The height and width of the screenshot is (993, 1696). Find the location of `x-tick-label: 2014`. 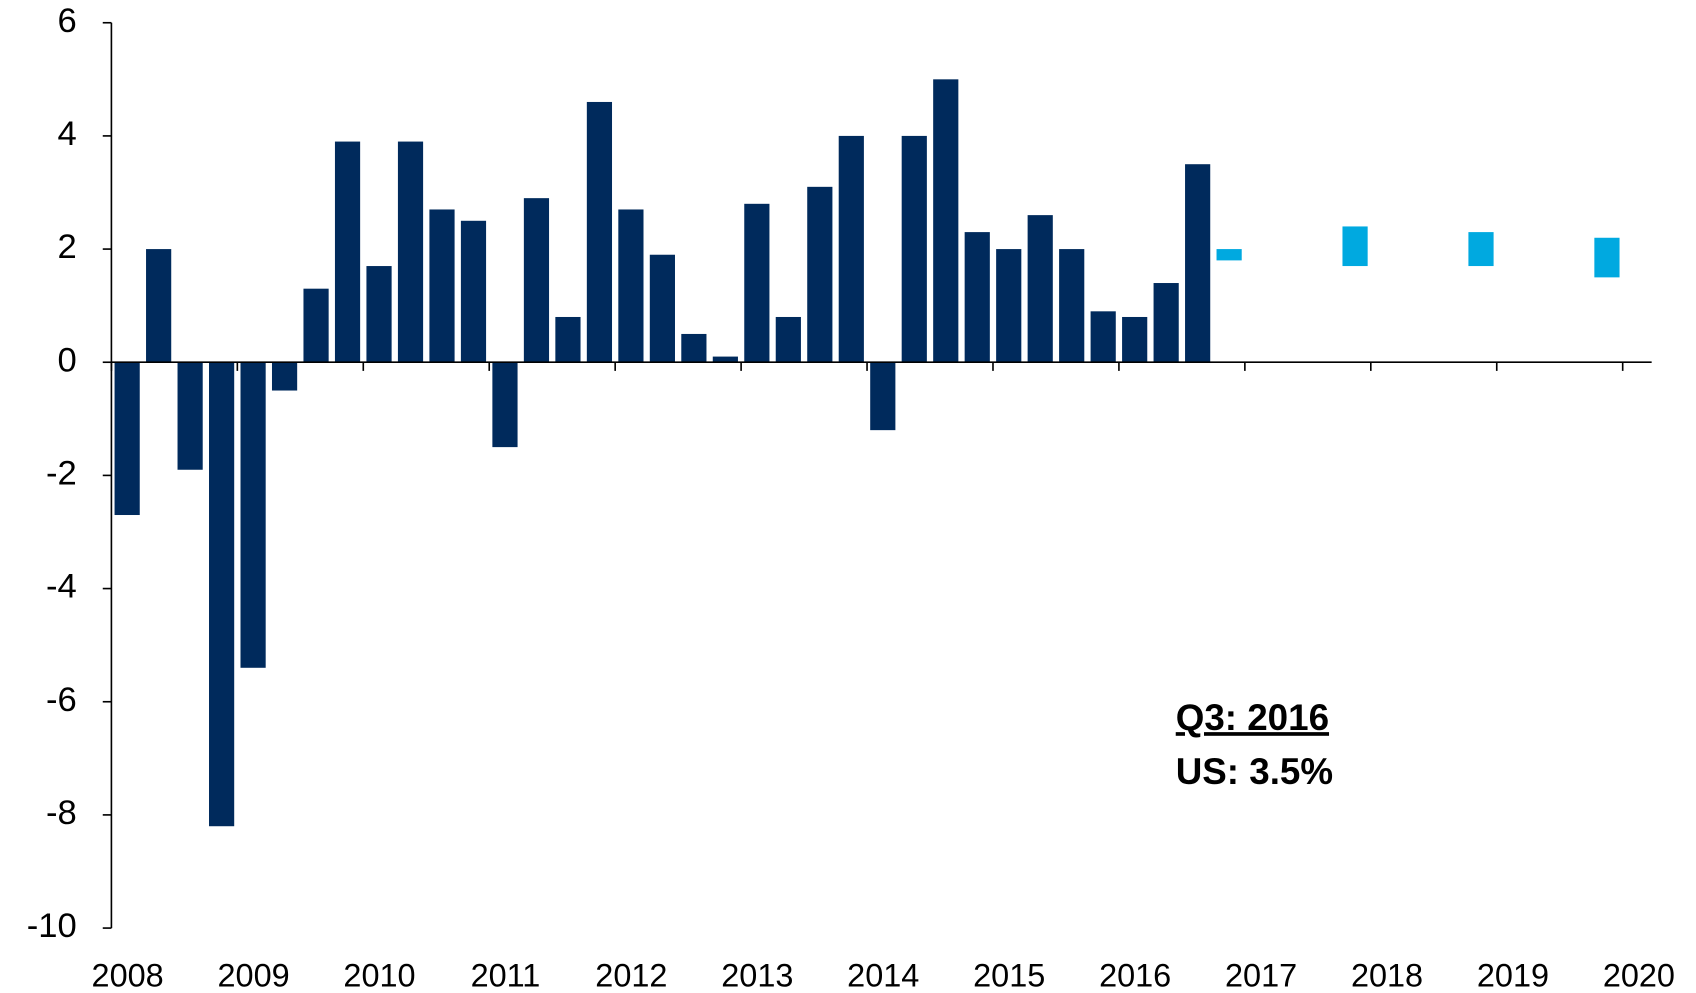

x-tick-label: 2014 is located at coordinates (883, 975).